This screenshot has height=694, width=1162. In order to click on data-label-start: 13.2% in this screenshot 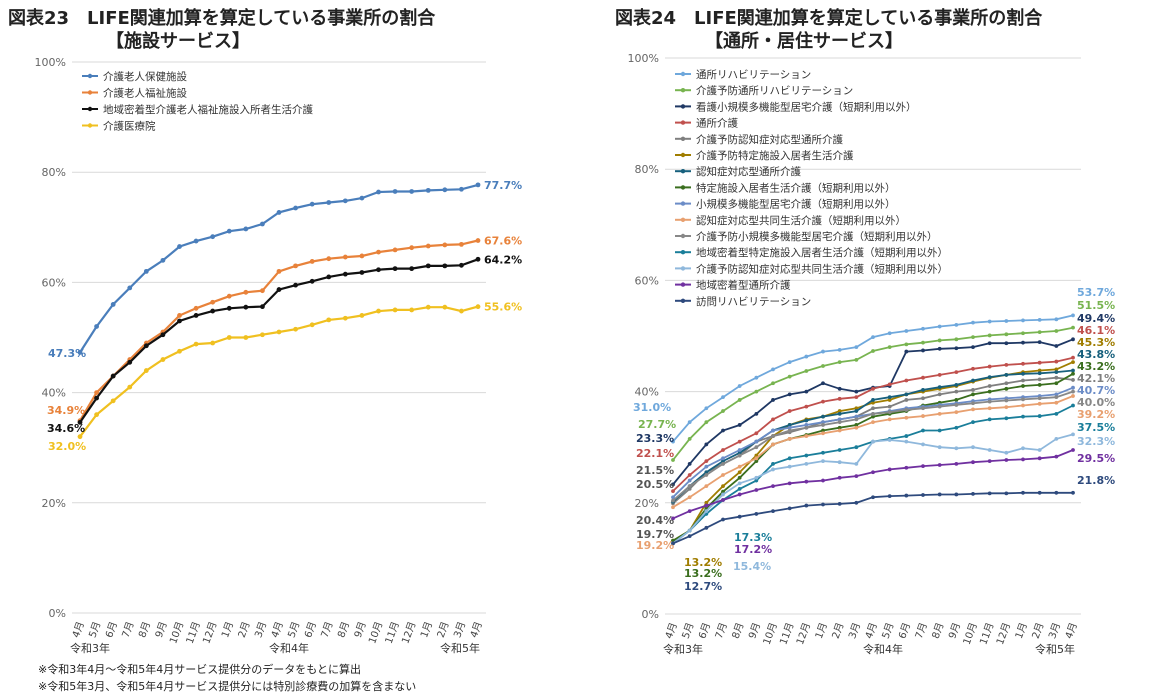, I will do `click(703, 562)`.